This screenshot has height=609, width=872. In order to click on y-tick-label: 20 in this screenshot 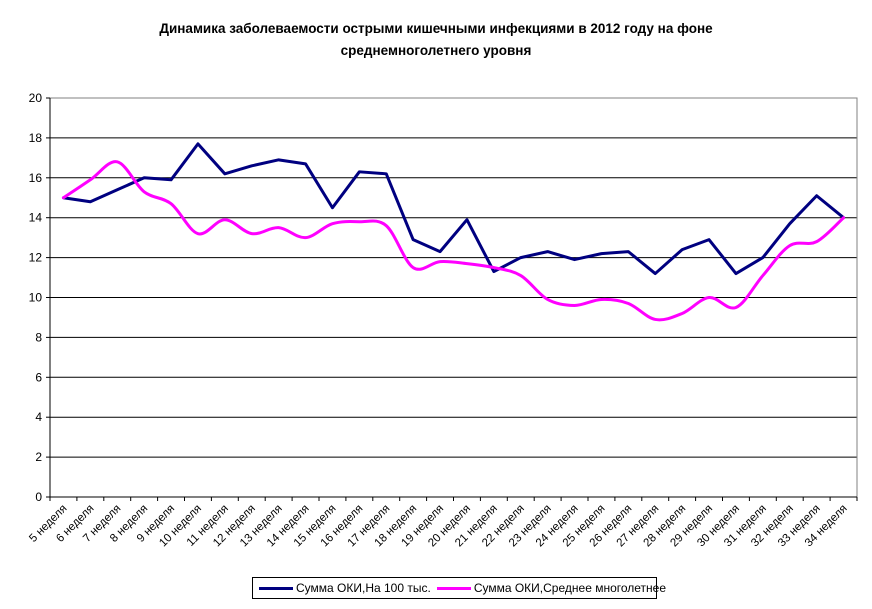, I will do `click(36, 98)`.